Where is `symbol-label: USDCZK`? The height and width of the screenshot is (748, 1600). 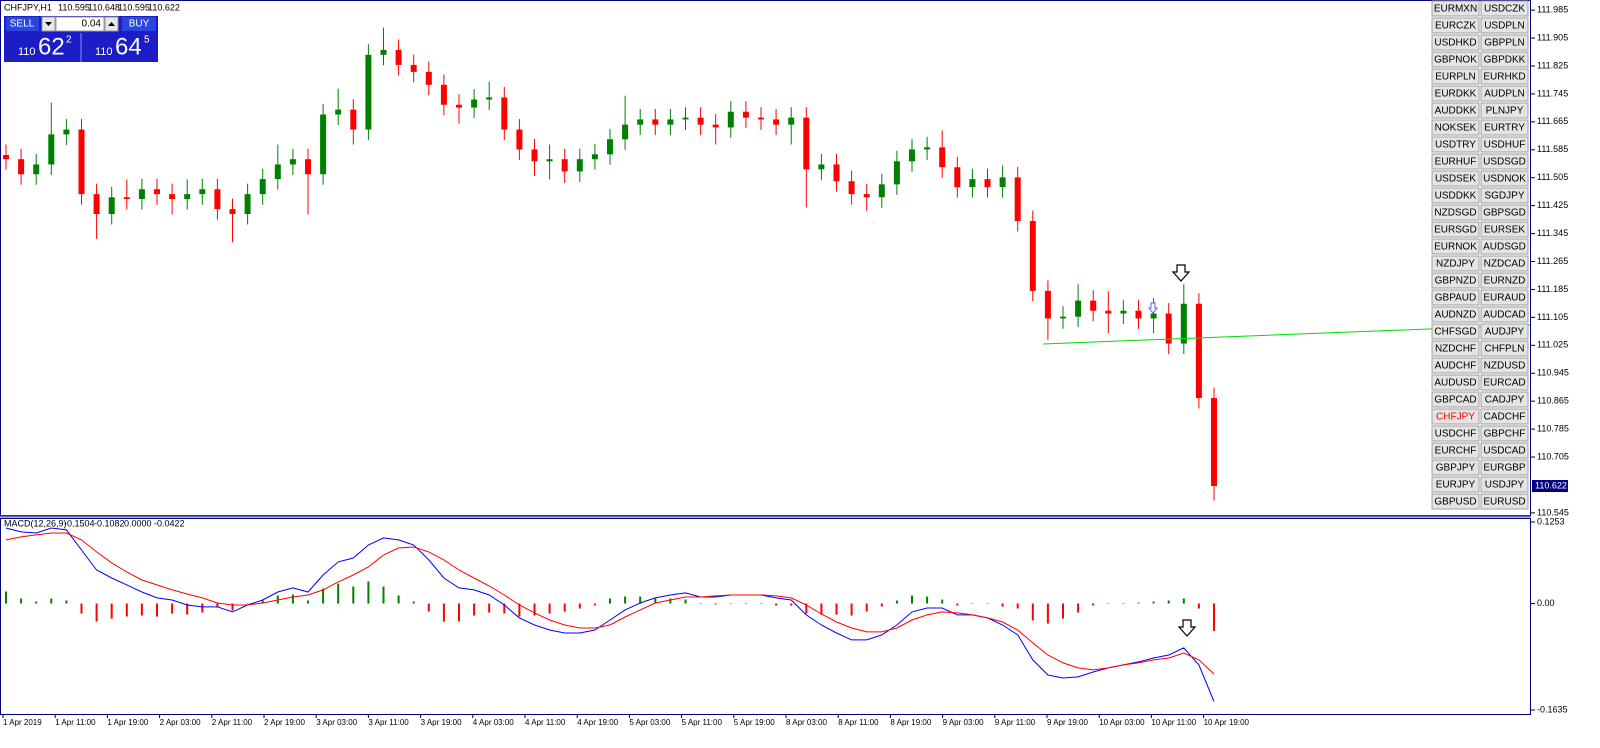 symbol-label: USDCZK is located at coordinates (1504, 9).